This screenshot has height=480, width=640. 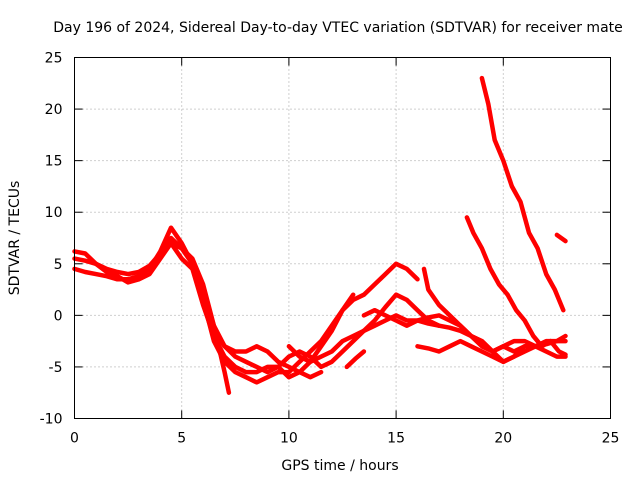 What do you see at coordinates (54, 213) in the screenshot?
I see `y-tick-label: 10` at bounding box center [54, 213].